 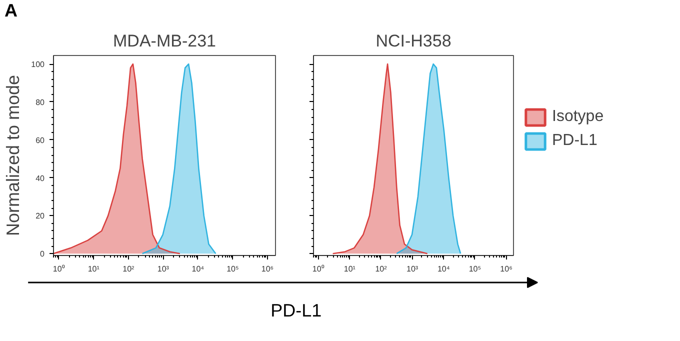 I want to click on chart-title: NCI-H358, so click(x=414, y=41).